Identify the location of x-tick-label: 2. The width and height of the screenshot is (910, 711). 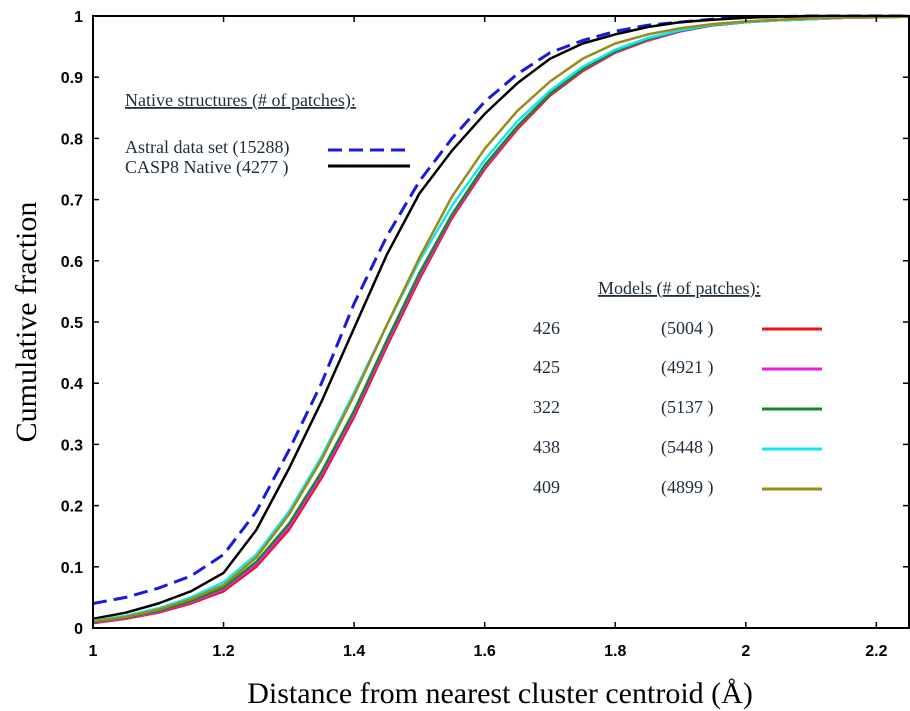
(745, 651).